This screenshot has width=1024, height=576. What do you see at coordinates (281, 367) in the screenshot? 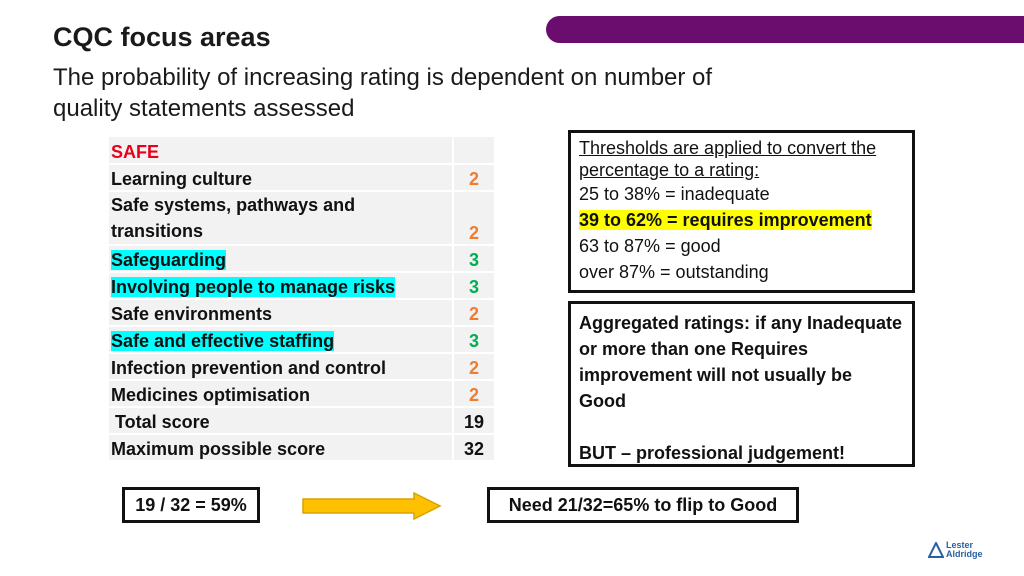
I see `row-label: Infection prevention and control` at bounding box center [281, 367].